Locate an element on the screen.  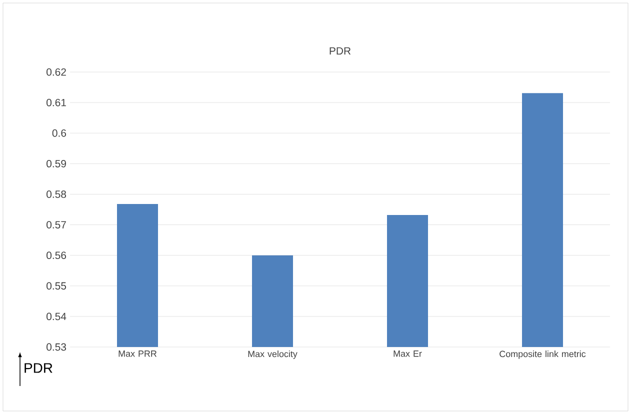
y-tick-label: 0.58 is located at coordinates (56, 194).